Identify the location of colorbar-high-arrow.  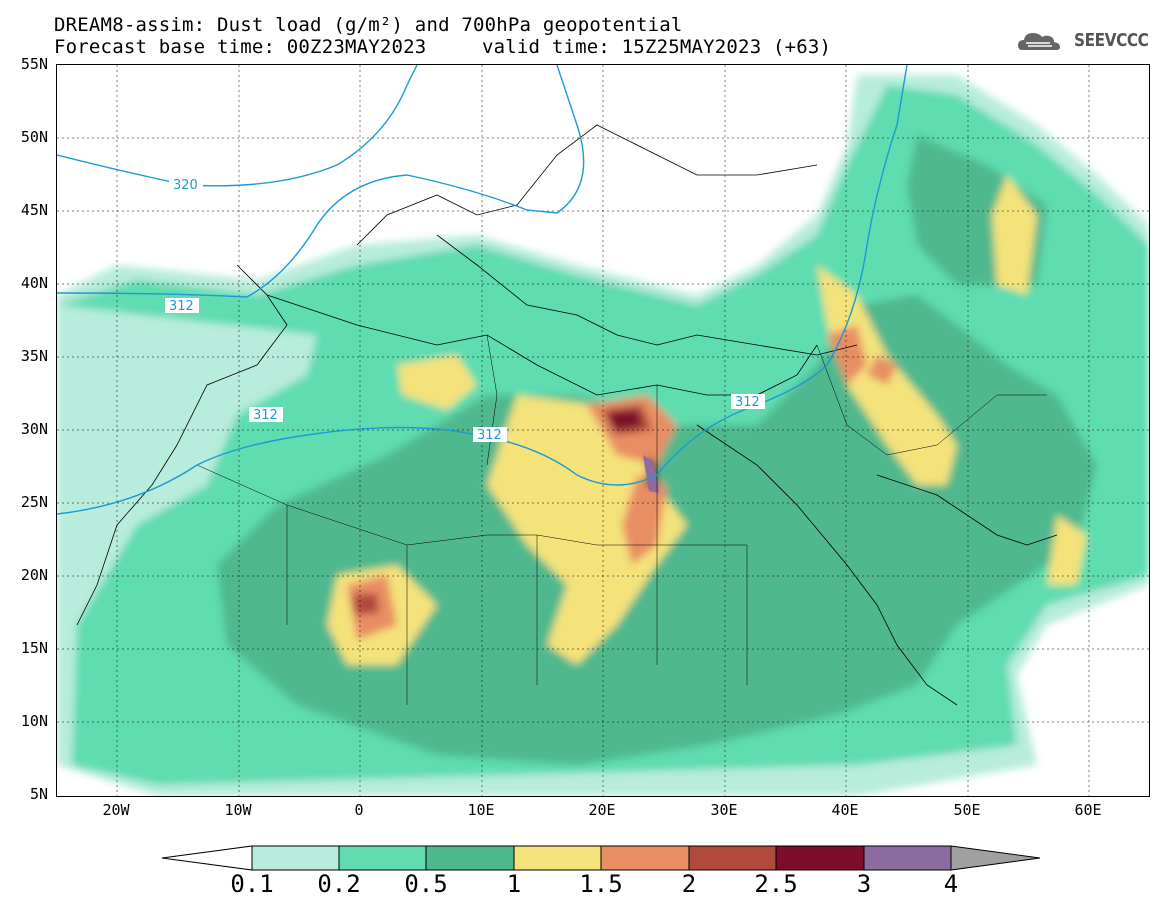
(995, 858).